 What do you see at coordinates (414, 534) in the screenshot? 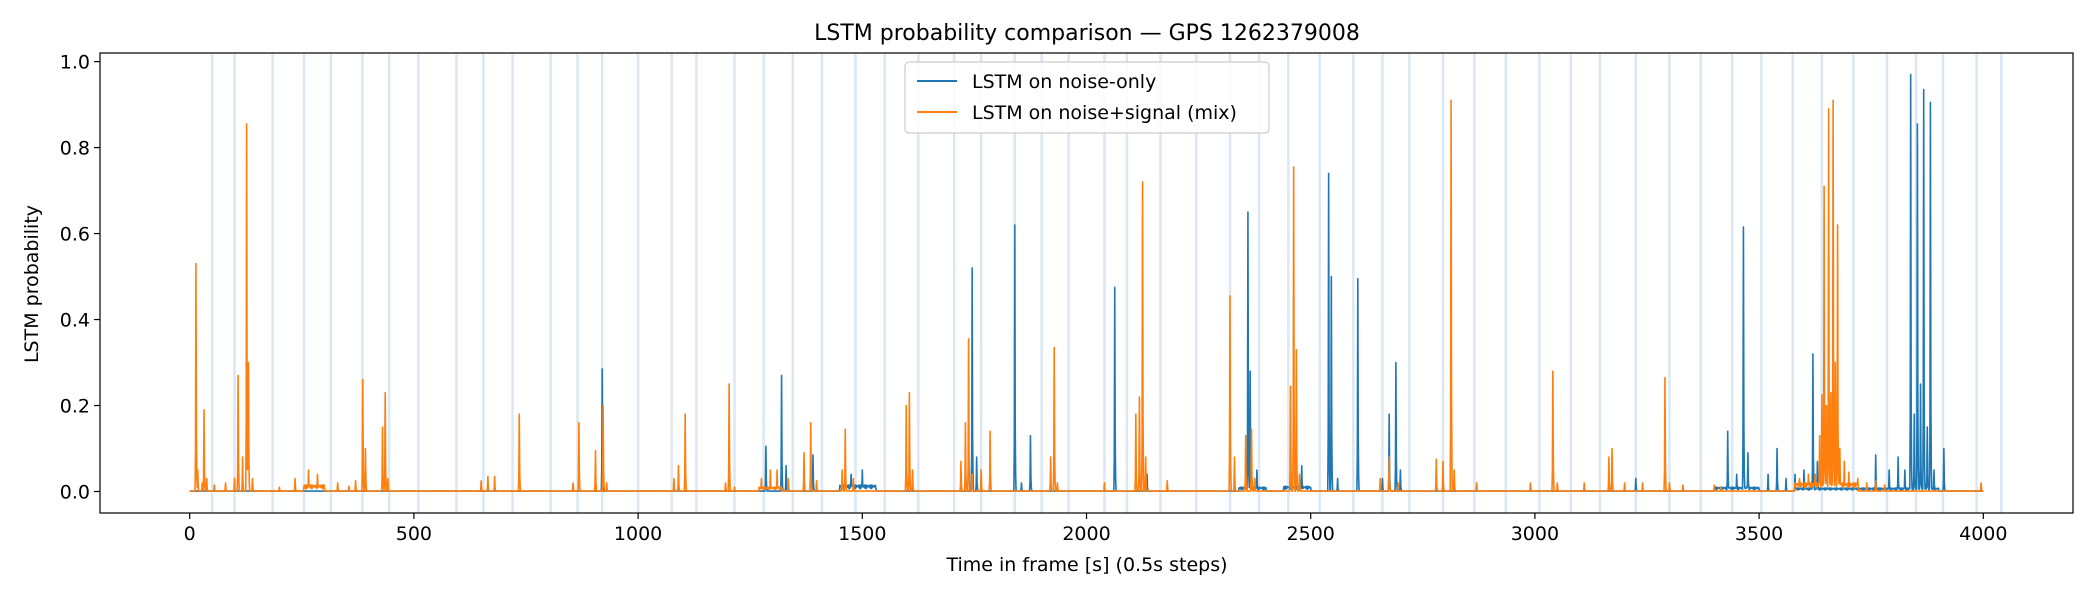
I see `x-tick-label-1: 500` at bounding box center [414, 534].